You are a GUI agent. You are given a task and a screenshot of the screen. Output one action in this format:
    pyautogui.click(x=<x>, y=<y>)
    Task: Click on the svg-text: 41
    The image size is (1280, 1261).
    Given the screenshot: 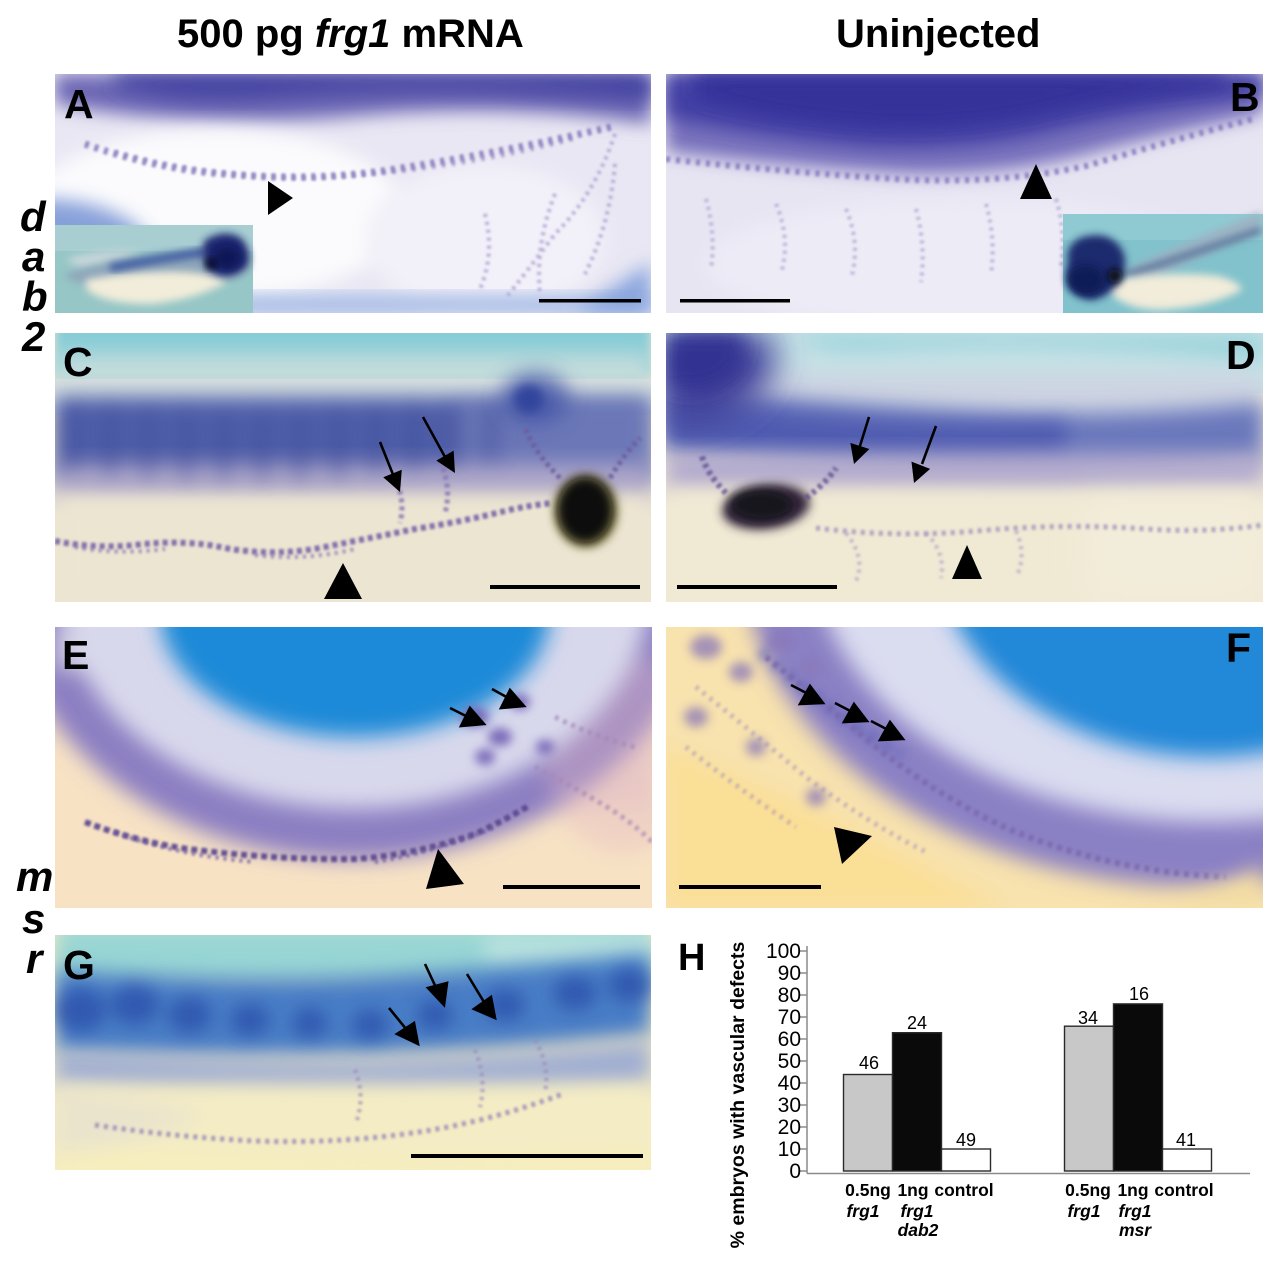 What is the action you would take?
    pyautogui.click(x=1186, y=1140)
    